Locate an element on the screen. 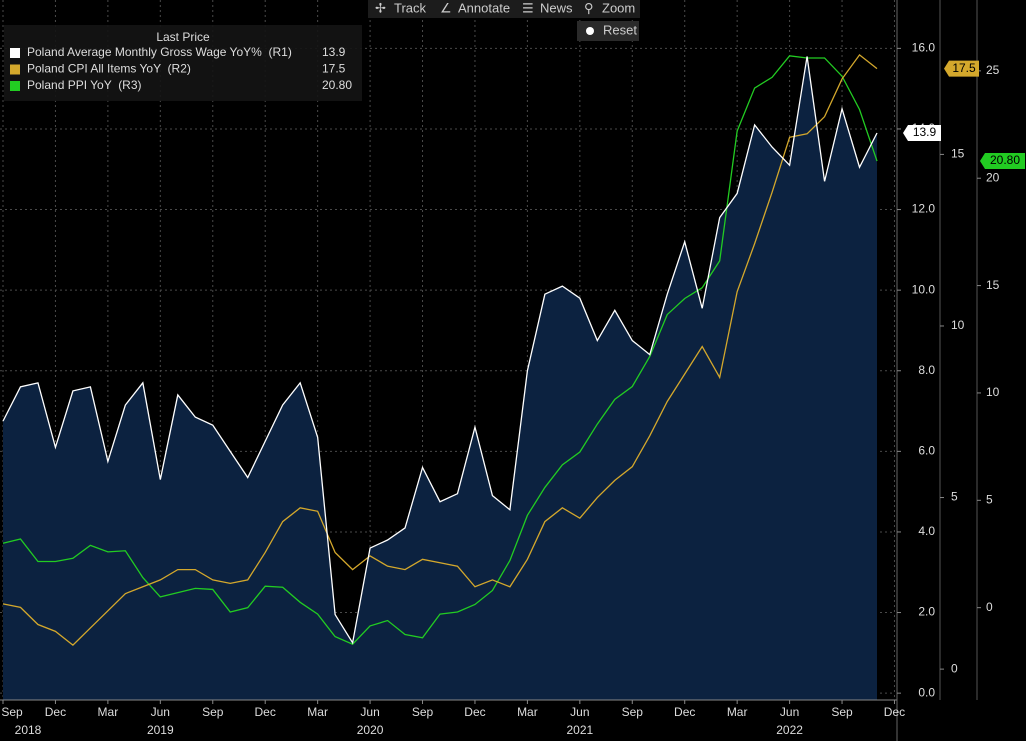  legend-title: Last Price is located at coordinates (183, 37).